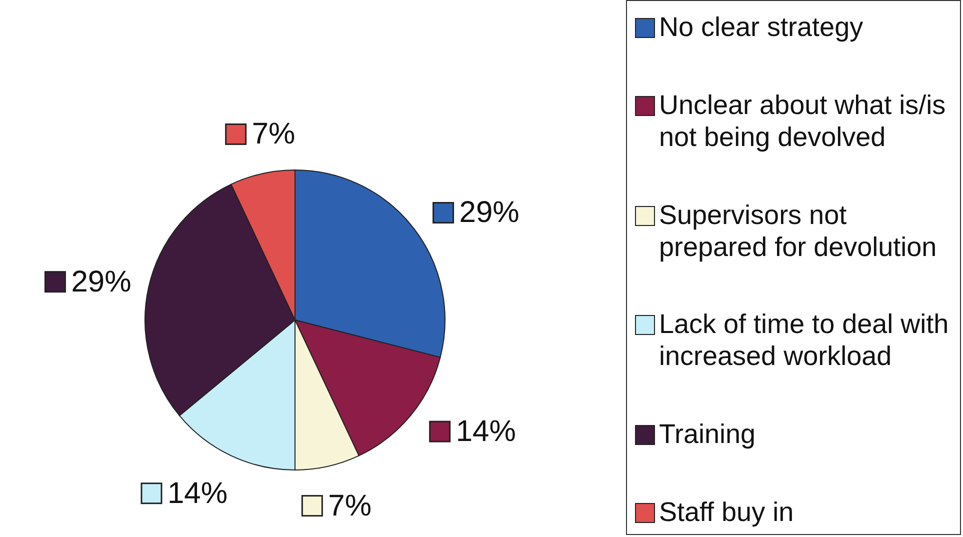 This screenshot has width=963, height=537. I want to click on legend-label: Staff buy in, so click(726, 512).